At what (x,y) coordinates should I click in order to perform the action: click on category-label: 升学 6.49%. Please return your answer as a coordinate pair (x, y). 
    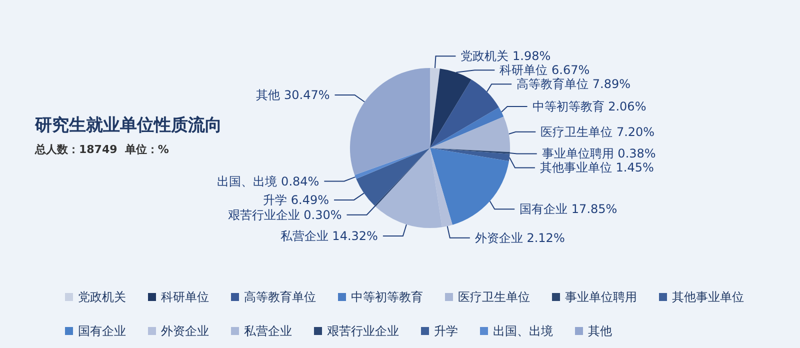
    Looking at the image, I should click on (296, 199).